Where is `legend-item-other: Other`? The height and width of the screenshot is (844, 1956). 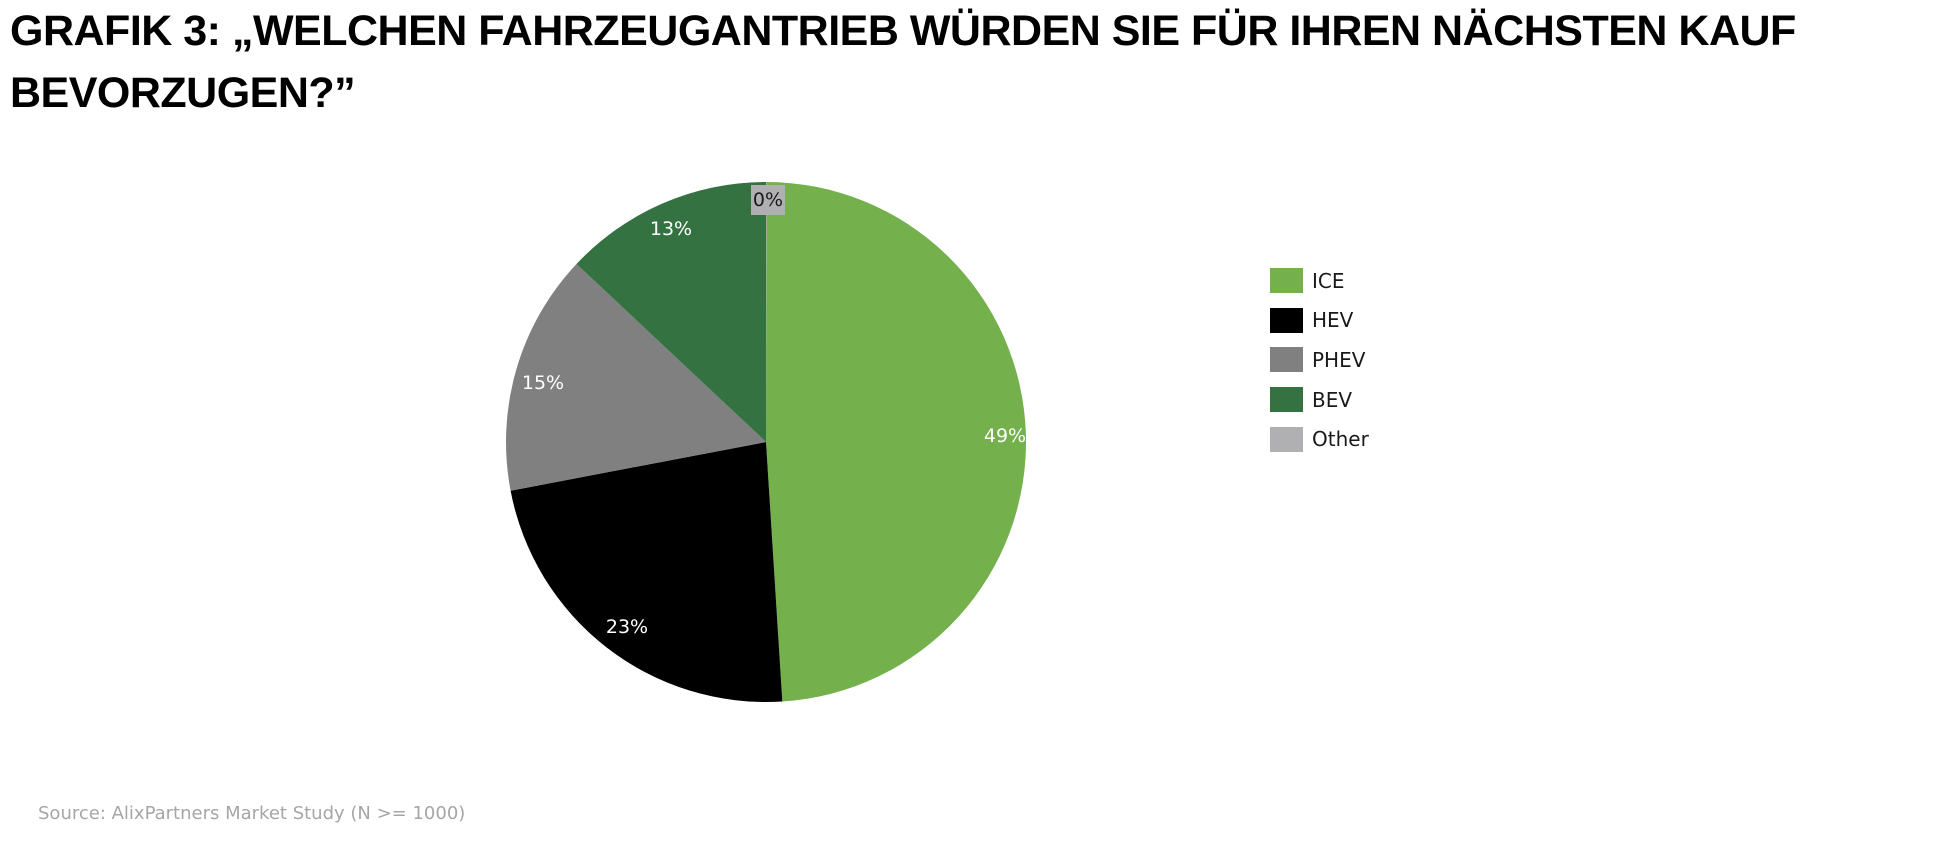 legend-item-other: Other is located at coordinates (1319, 439).